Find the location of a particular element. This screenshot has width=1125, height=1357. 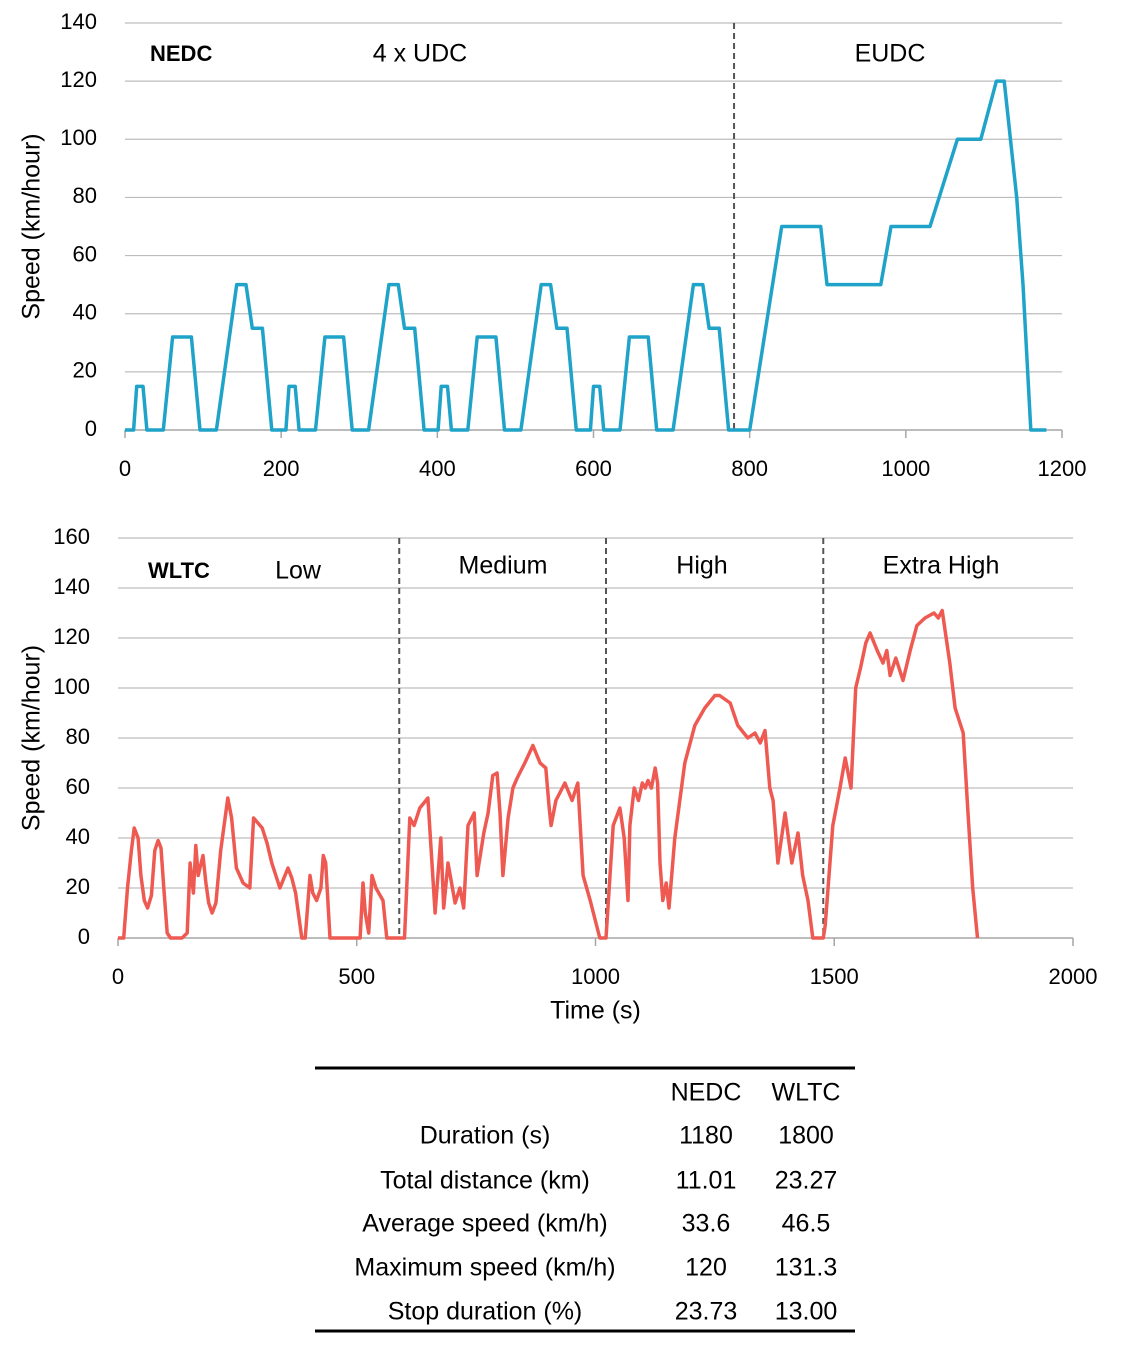

table-cell: 11.01 is located at coordinates (706, 1181).